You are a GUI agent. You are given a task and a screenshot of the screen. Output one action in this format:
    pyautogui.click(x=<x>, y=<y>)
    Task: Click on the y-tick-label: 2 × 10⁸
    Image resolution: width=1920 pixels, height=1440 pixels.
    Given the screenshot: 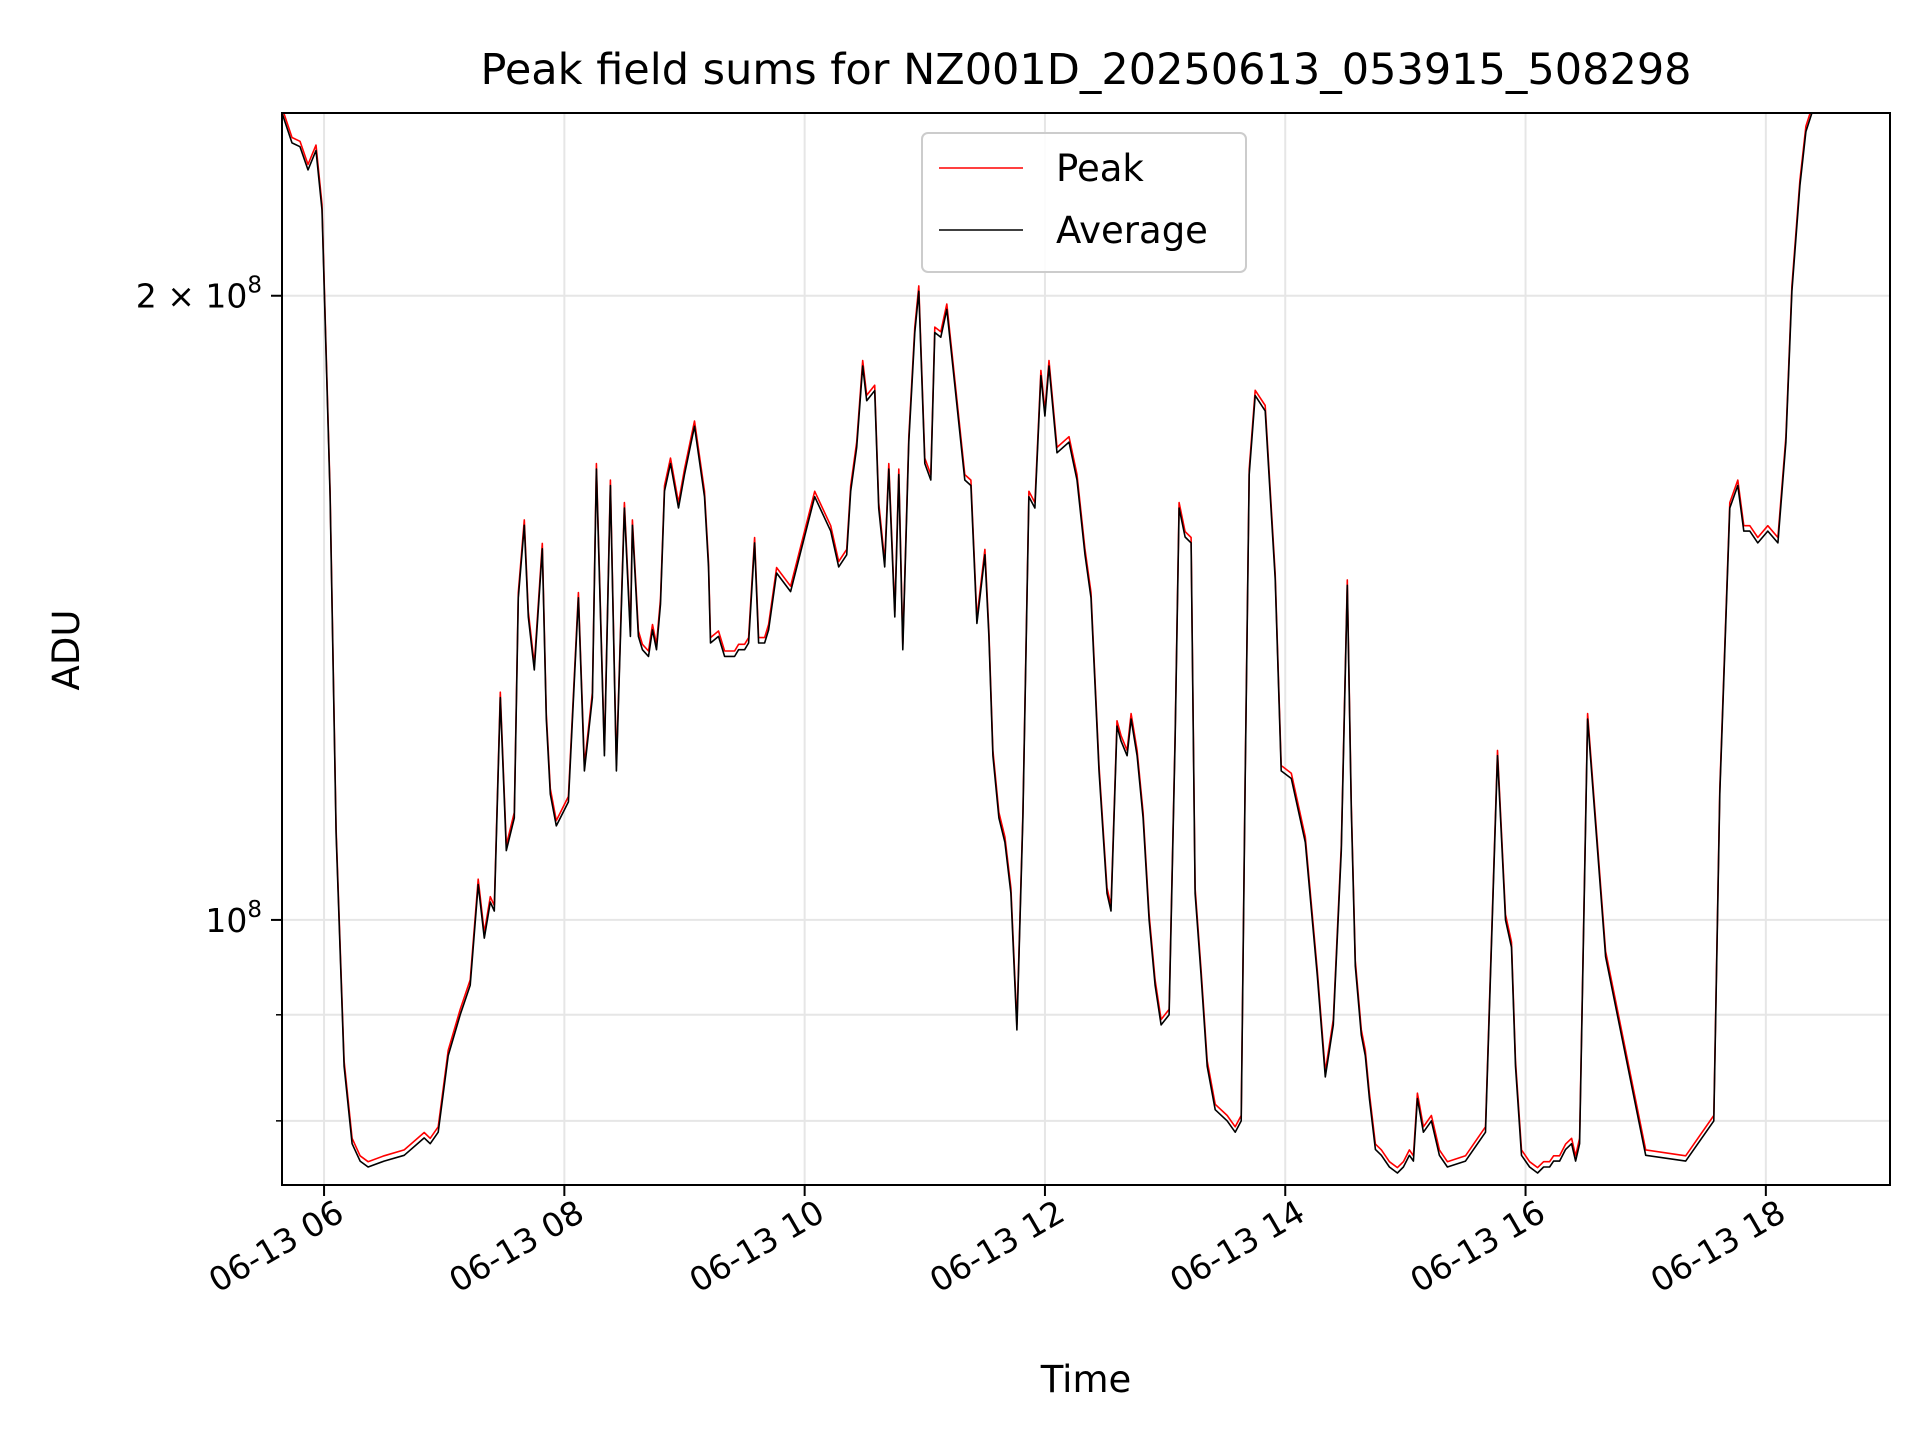 What is the action you would take?
    pyautogui.click(x=199, y=294)
    